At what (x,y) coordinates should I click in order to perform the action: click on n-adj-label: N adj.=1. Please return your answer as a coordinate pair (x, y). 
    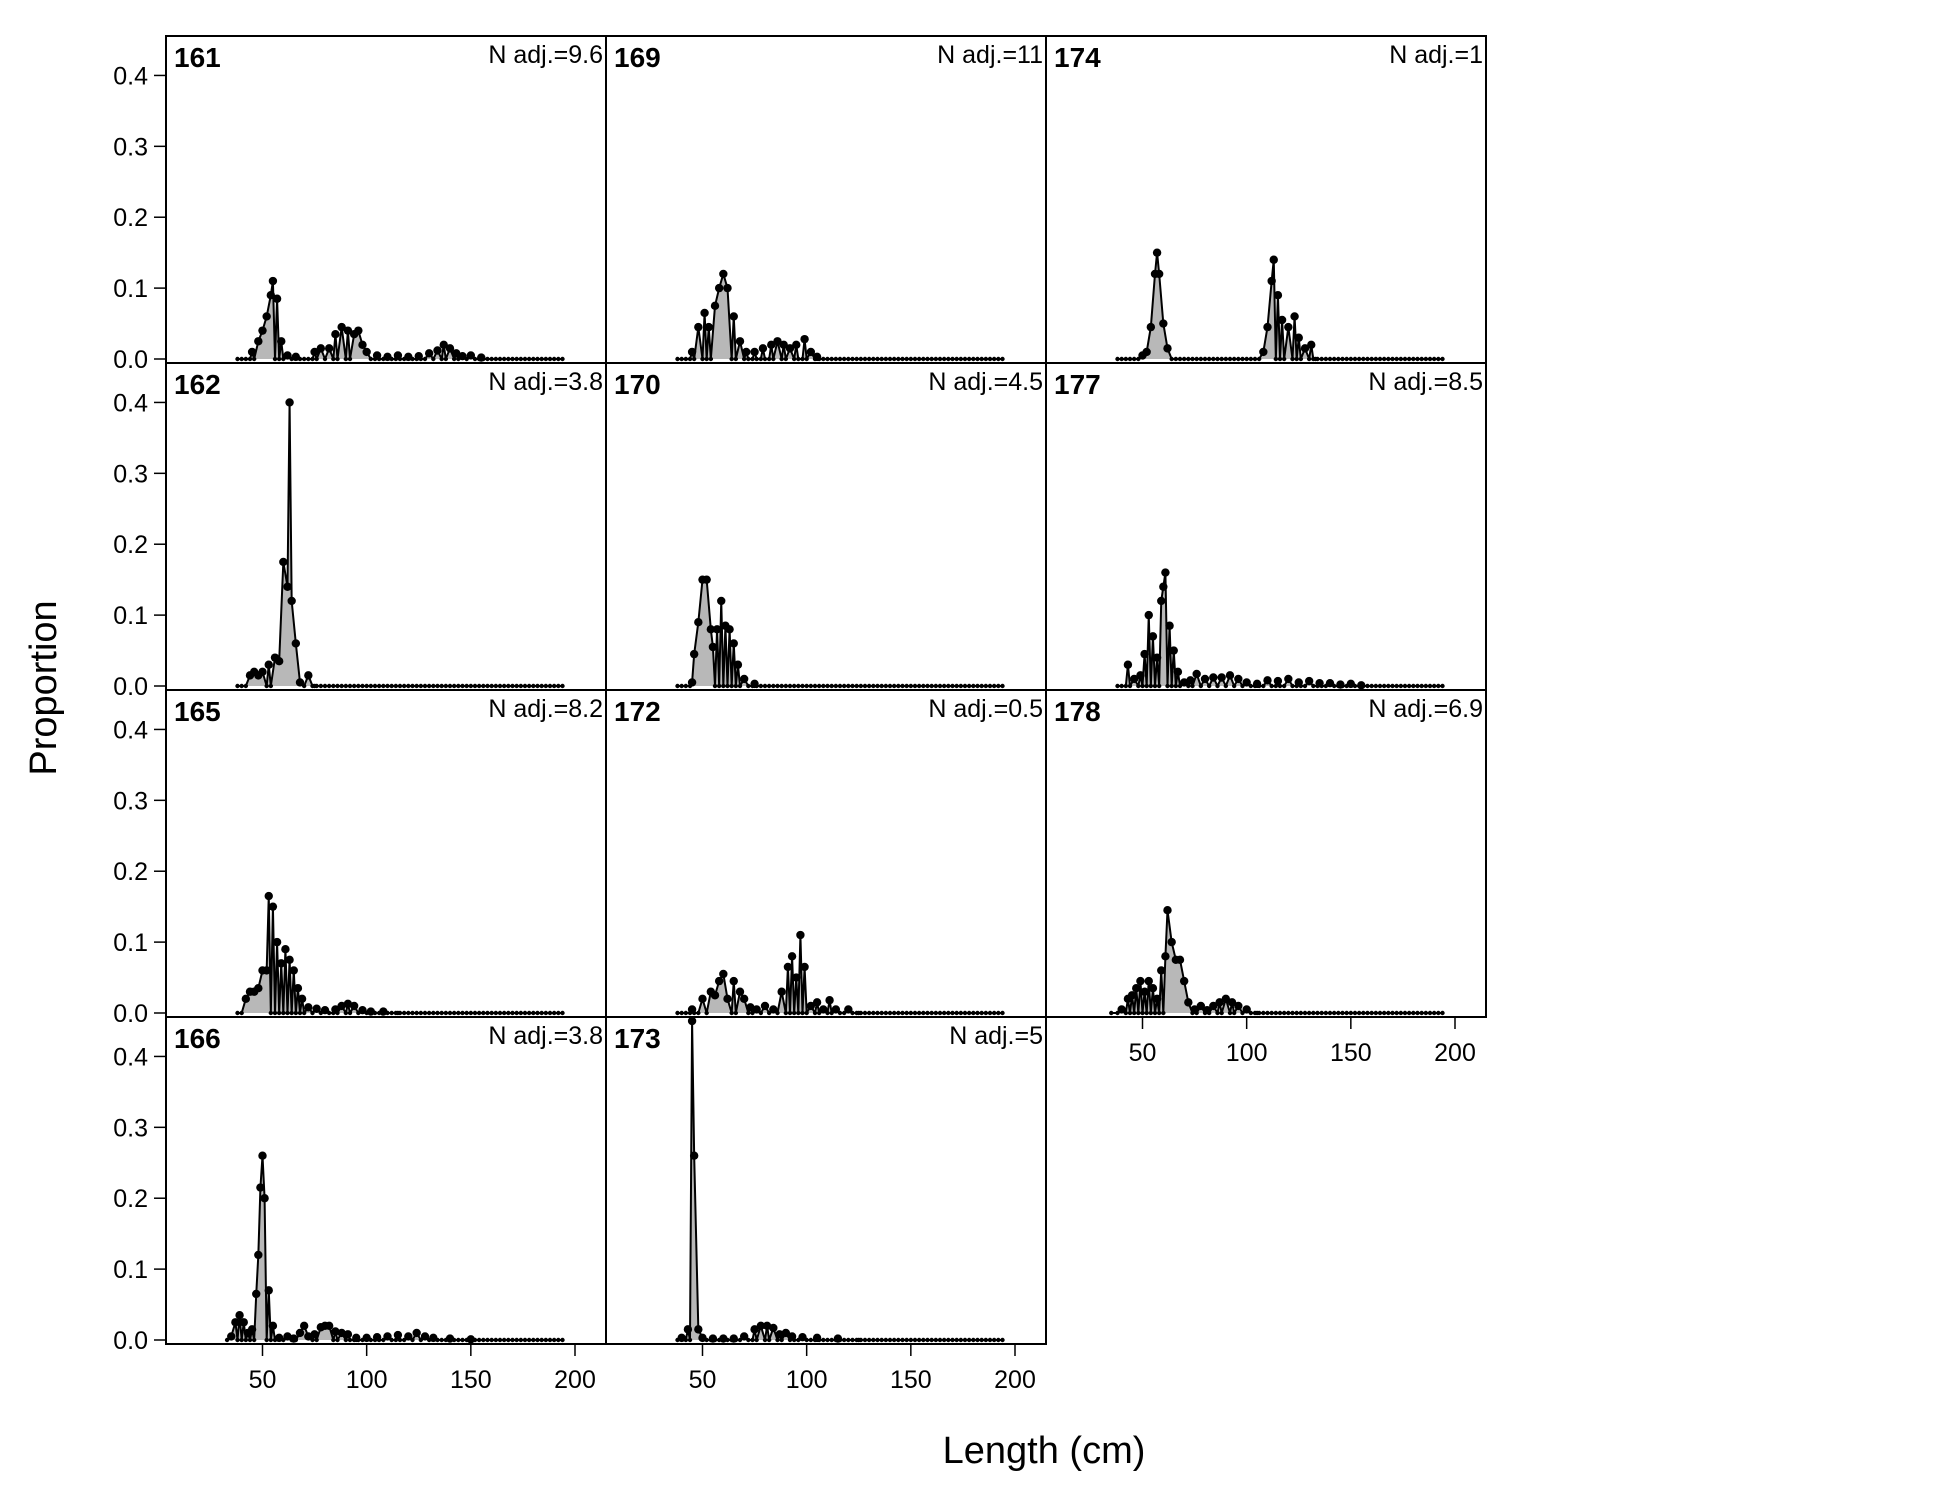
    Looking at the image, I should click on (1436, 55).